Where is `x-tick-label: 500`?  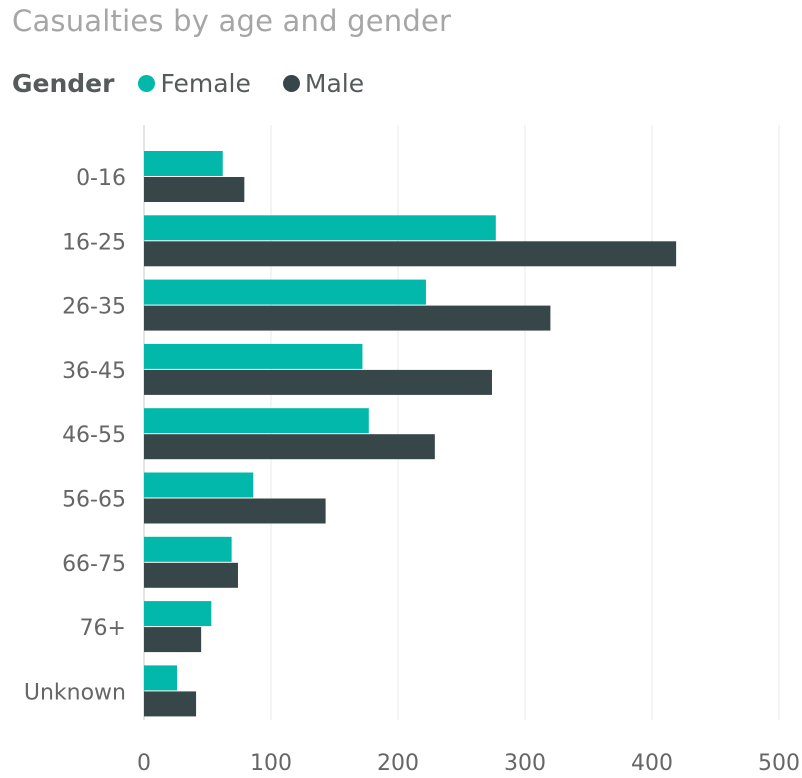 x-tick-label: 500 is located at coordinates (779, 763).